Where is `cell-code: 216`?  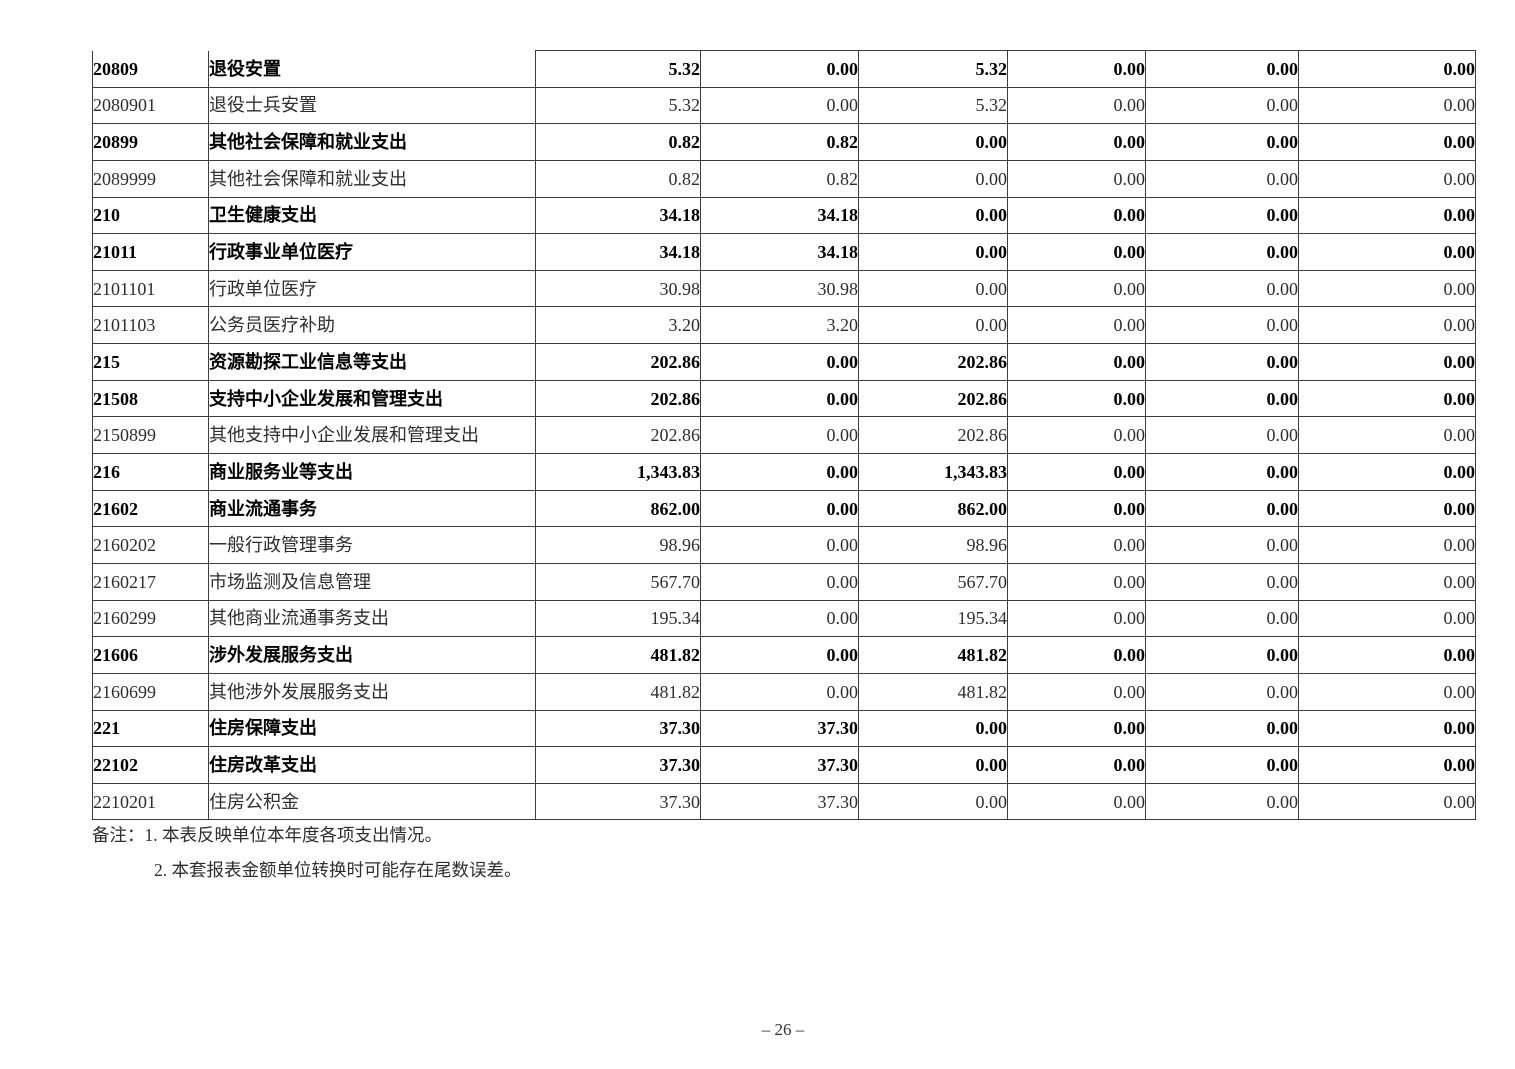
cell-code: 216 is located at coordinates (150, 472).